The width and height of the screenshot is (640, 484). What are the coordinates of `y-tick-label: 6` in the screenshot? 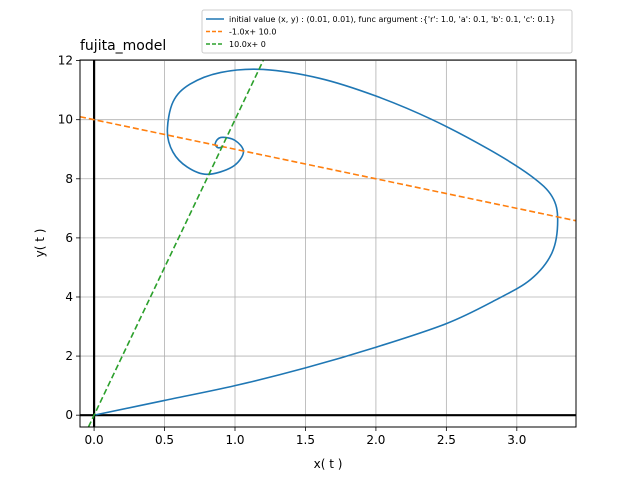 It's located at (69, 238).